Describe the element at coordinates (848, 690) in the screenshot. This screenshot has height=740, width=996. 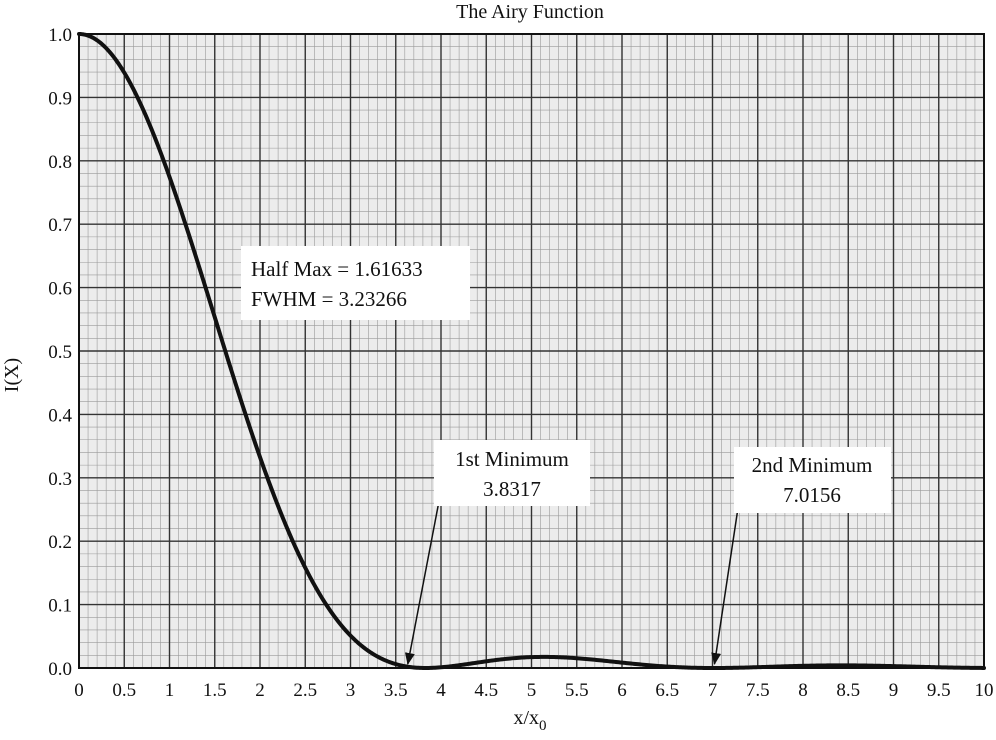
I see `x-tick-label: 8.5` at that location.